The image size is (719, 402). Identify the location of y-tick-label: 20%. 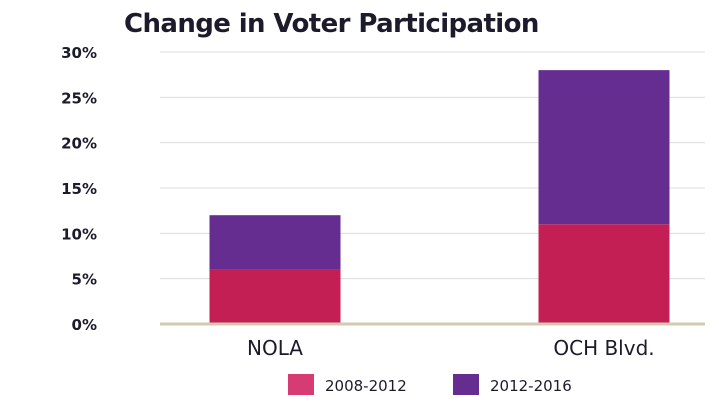
(79, 144).